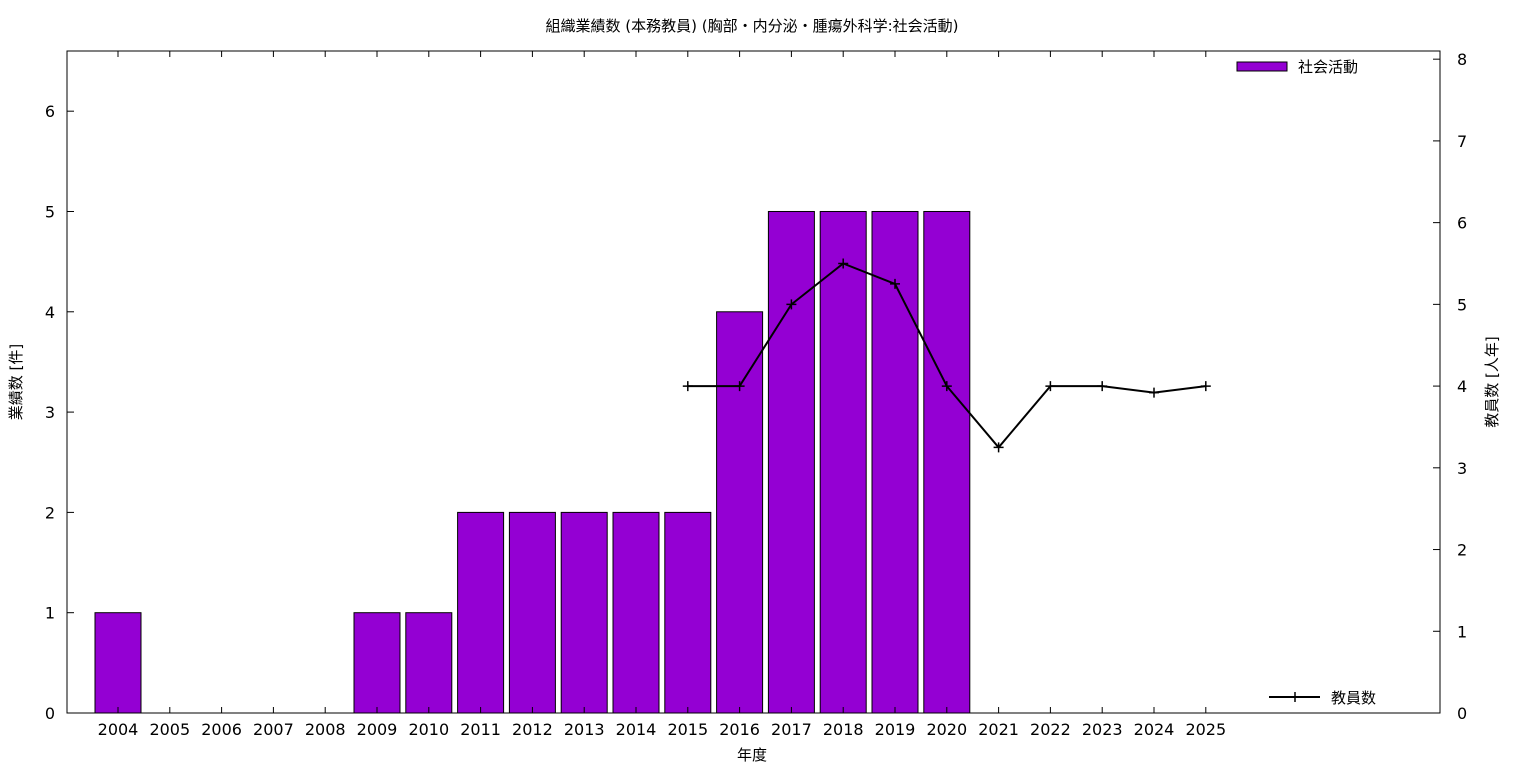 This screenshot has width=1536, height=768. I want to click on teacher-point-2025, so click(1205, 386).